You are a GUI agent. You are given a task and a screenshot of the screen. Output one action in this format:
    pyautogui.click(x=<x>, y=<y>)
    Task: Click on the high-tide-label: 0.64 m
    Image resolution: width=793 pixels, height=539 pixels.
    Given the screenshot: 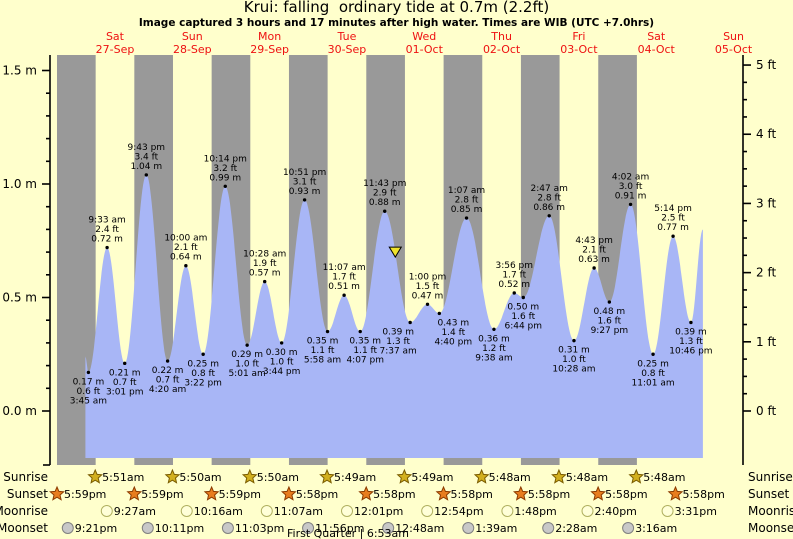 What is the action you would take?
    pyautogui.click(x=186, y=258)
    